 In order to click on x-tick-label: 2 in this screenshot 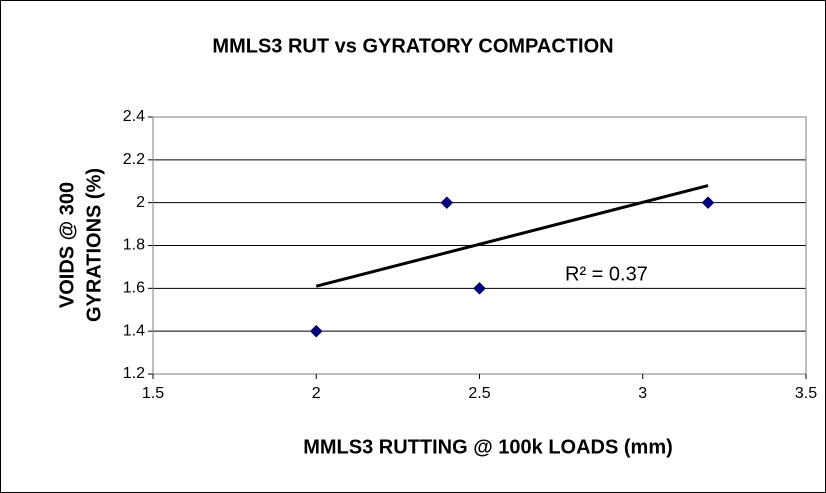, I will do `click(316, 393)`.